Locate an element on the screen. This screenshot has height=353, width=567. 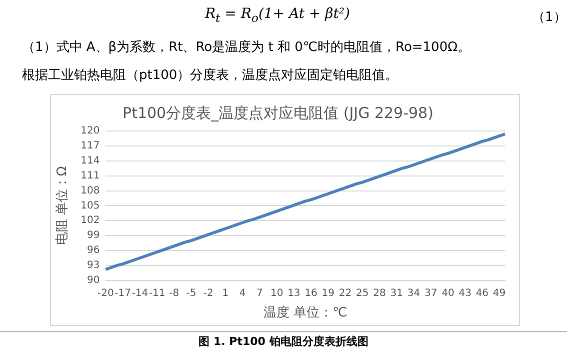
x-tick-label: 40 is located at coordinates (448, 293).